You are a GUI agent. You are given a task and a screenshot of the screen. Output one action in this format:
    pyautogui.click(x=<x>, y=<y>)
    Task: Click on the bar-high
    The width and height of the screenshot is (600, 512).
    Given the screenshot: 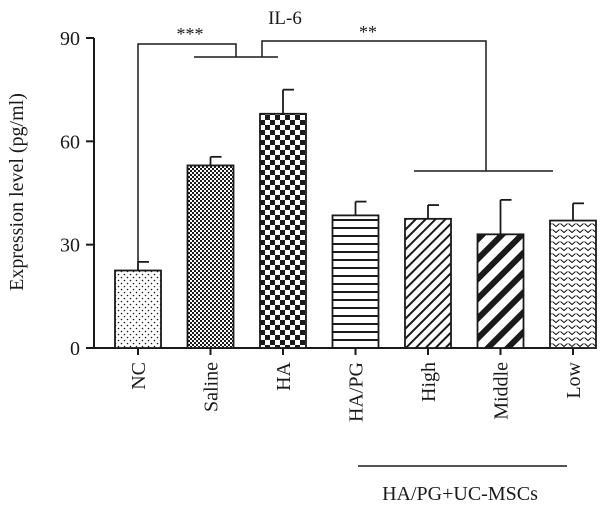 What is the action you would take?
    pyautogui.click(x=428, y=283)
    